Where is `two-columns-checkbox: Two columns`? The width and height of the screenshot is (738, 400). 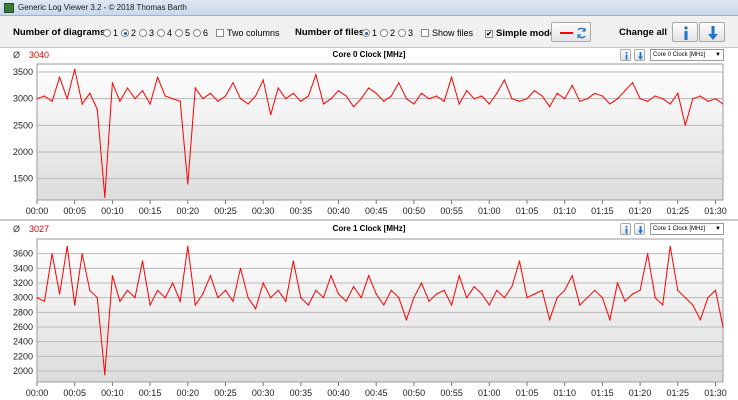
two-columns-checkbox: Two columns is located at coordinates (248, 33).